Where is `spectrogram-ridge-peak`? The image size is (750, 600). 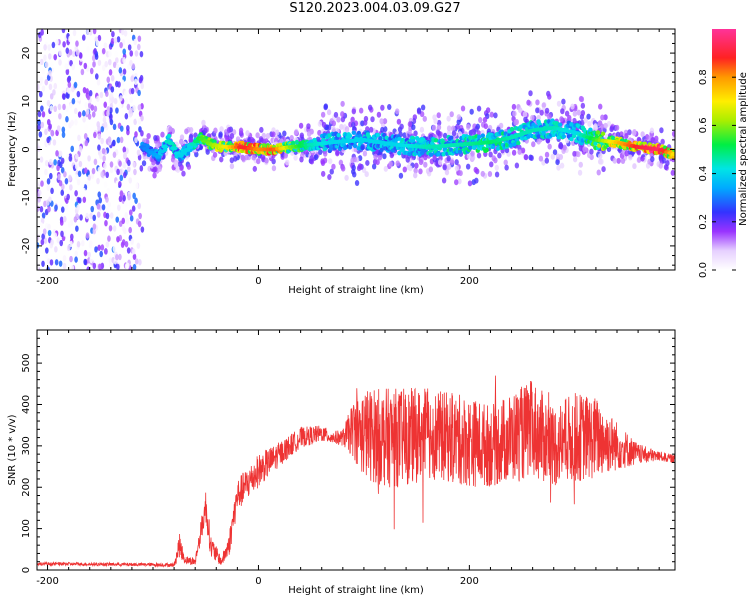 spectrogram-ridge-peak is located at coordinates (165, 146).